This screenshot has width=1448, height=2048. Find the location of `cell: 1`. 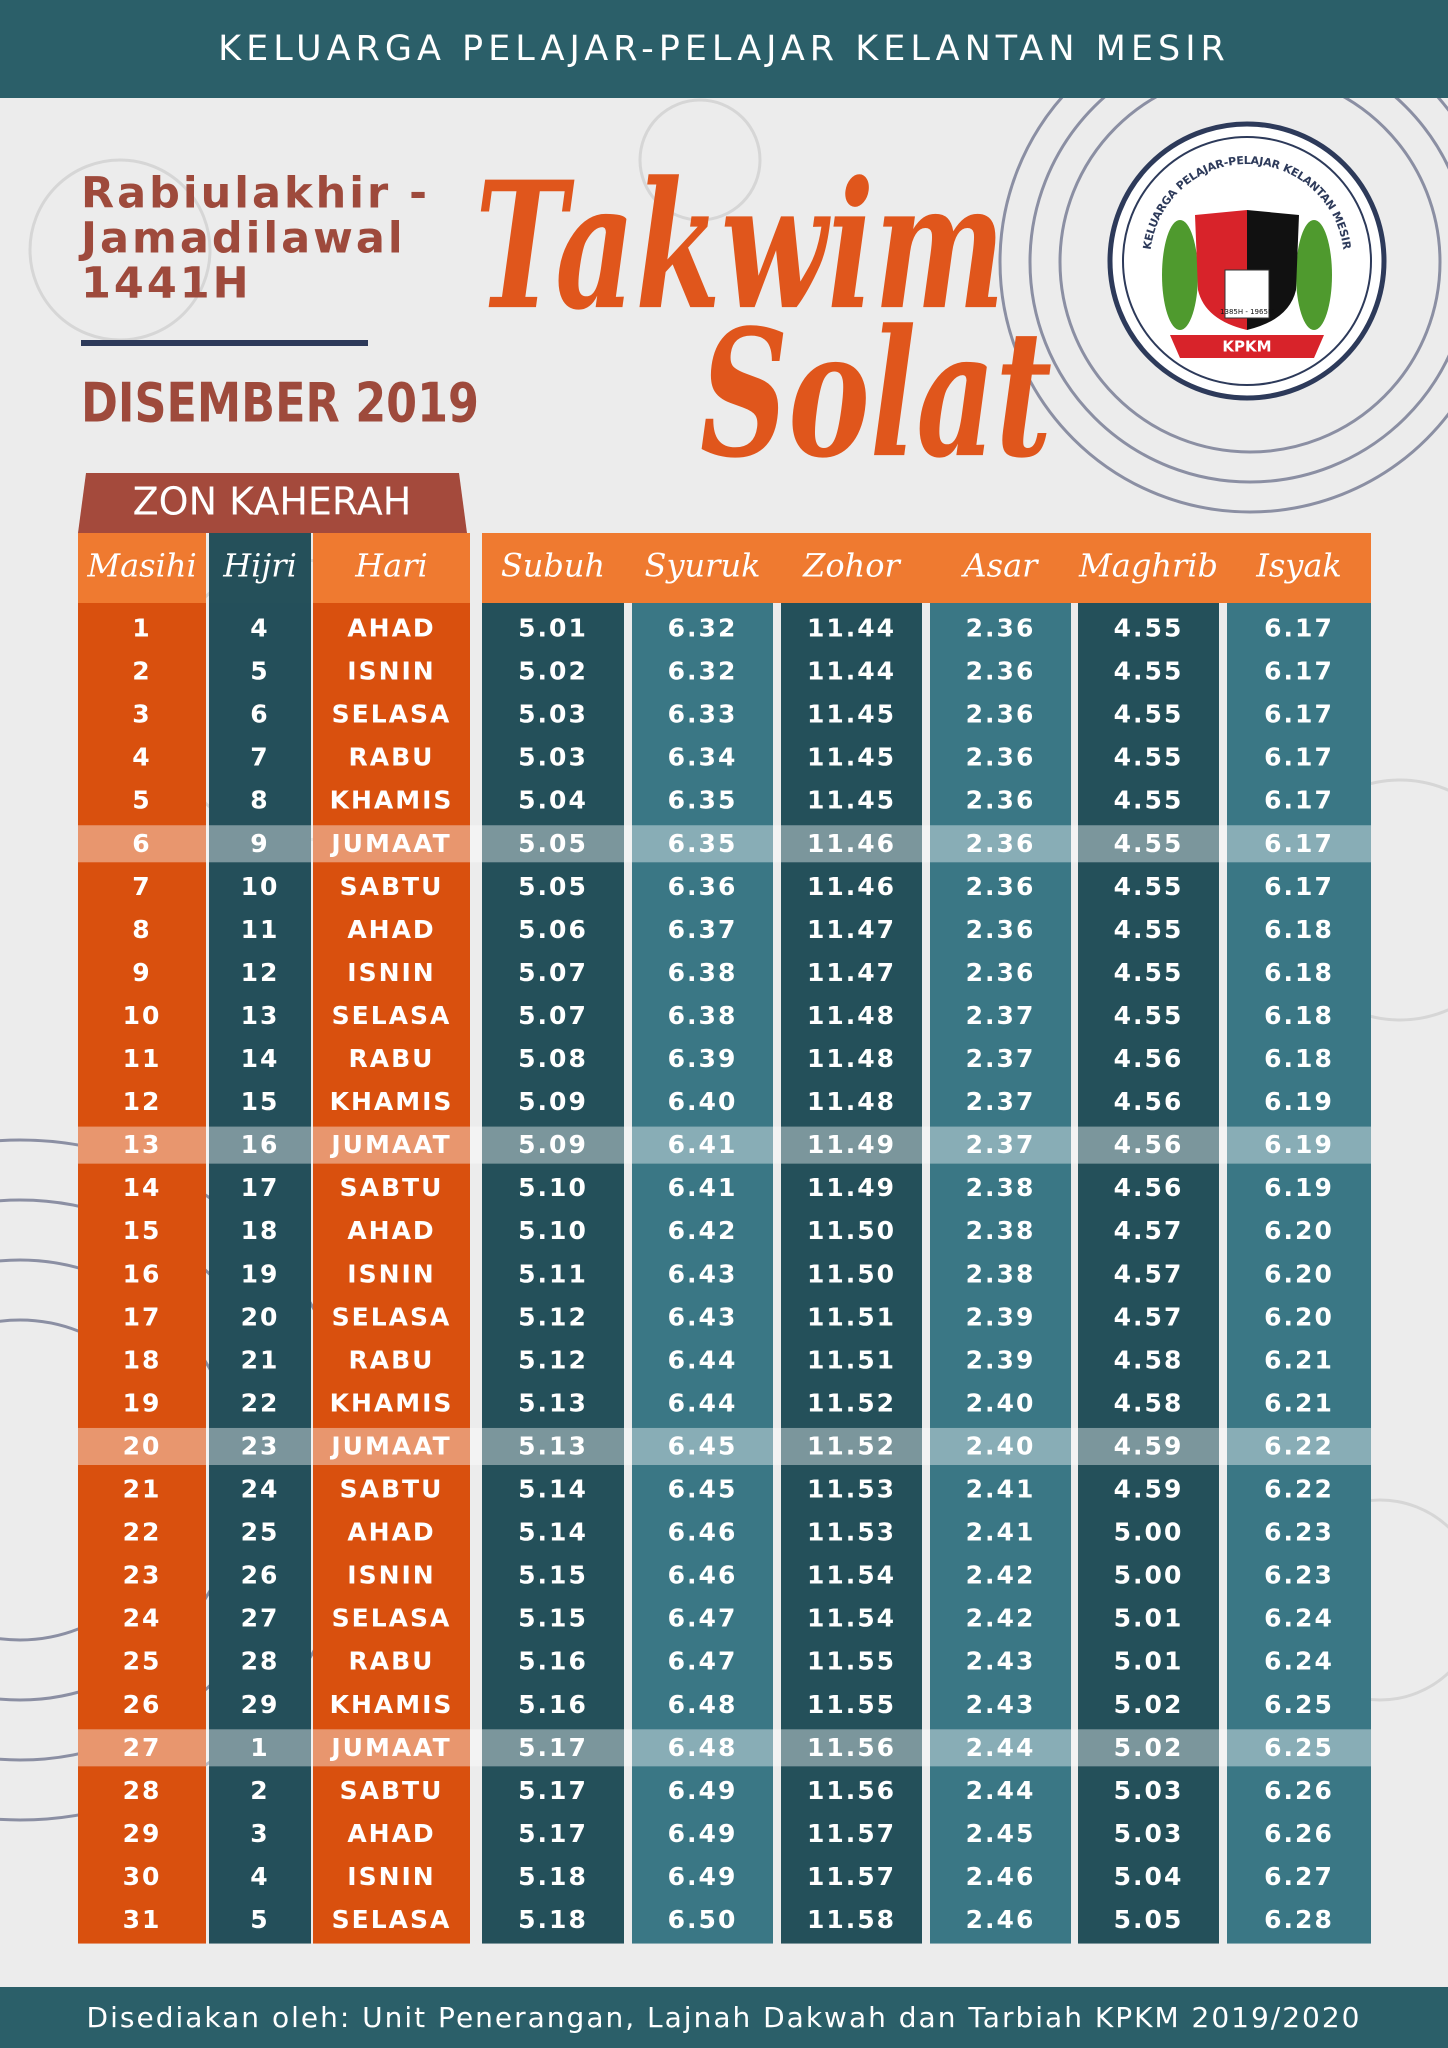

cell: 1 is located at coordinates (141, 628).